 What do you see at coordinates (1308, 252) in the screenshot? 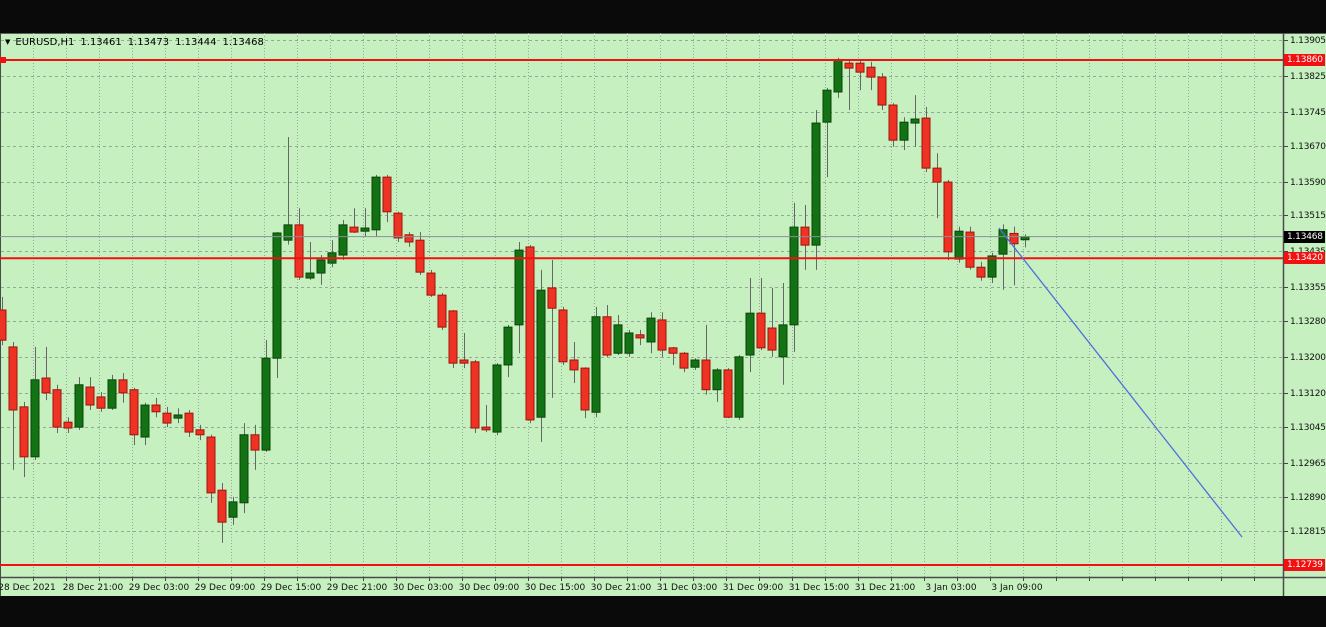
I see `price-tick-label: 1.13435` at bounding box center [1308, 252].